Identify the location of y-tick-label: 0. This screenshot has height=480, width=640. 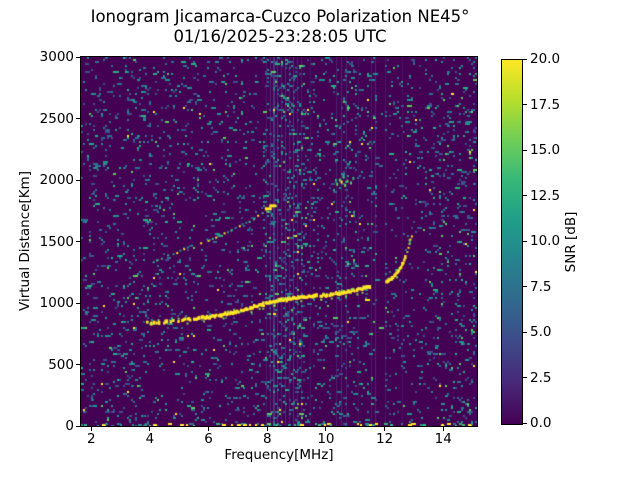
(69, 426).